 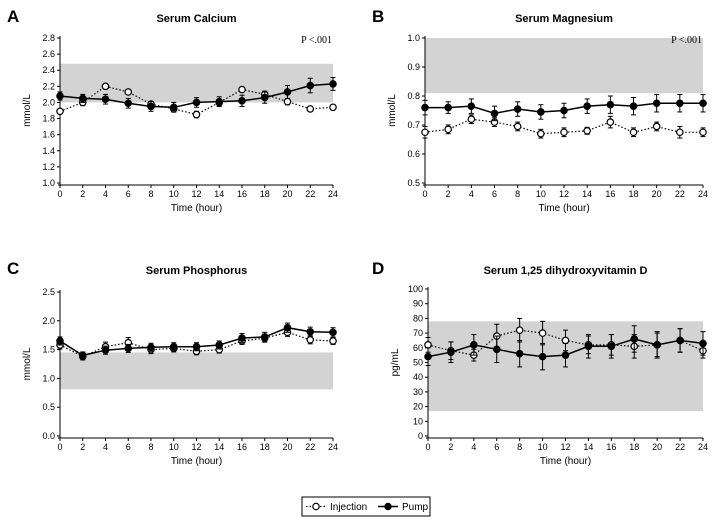 I want to click on x-tick-label-b: 18, so click(x=633, y=194).